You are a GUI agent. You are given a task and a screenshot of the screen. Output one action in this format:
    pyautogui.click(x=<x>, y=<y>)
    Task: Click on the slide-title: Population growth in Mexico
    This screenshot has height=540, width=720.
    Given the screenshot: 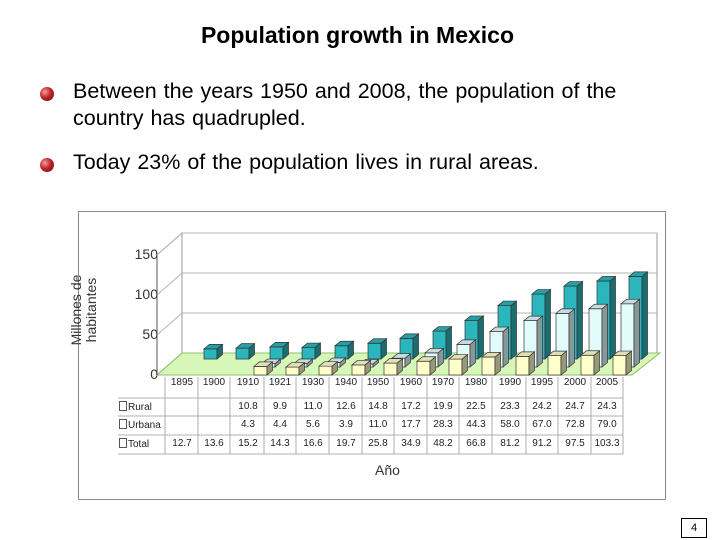 What is the action you would take?
    pyautogui.click(x=357, y=35)
    